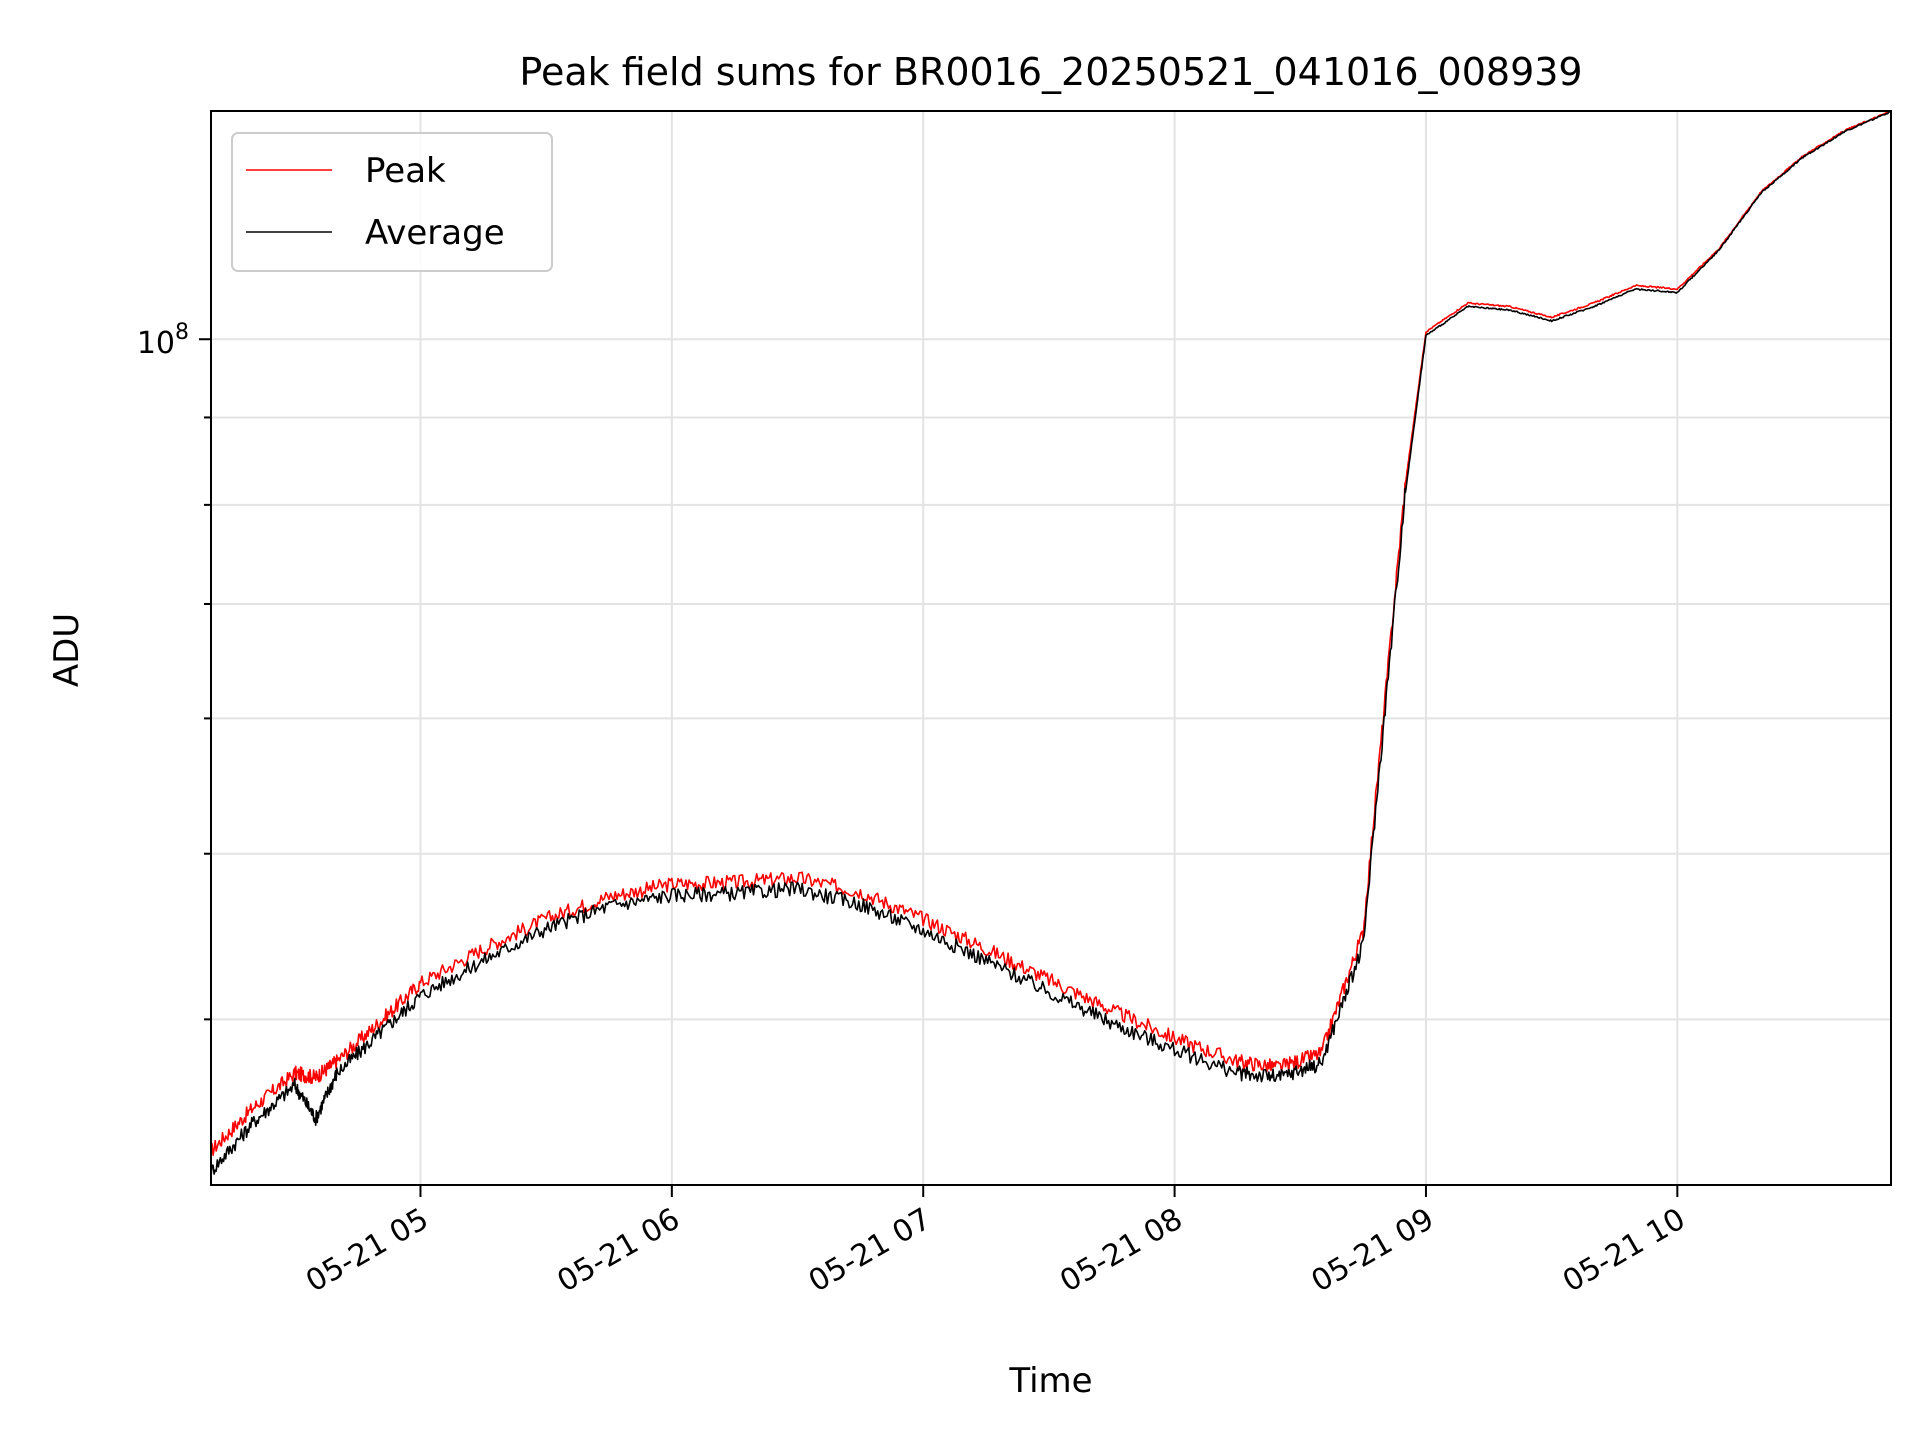 The image size is (1920, 1440). Describe the element at coordinates (163, 340) in the screenshot. I see `y-tick-label: 108` at that location.